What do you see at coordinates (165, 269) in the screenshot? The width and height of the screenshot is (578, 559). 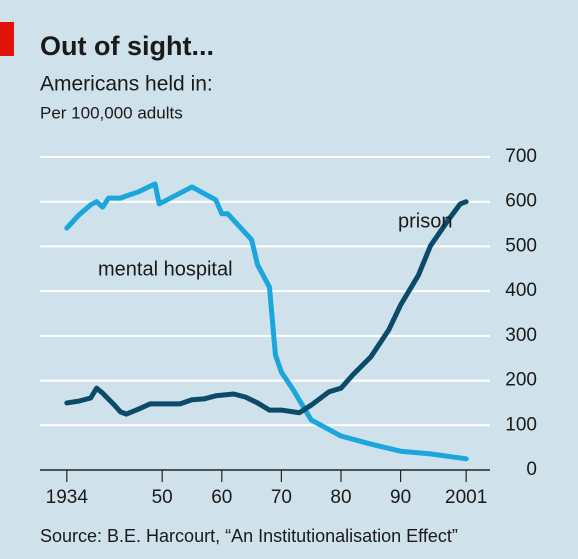 I see `series-label: mental hospital` at bounding box center [165, 269].